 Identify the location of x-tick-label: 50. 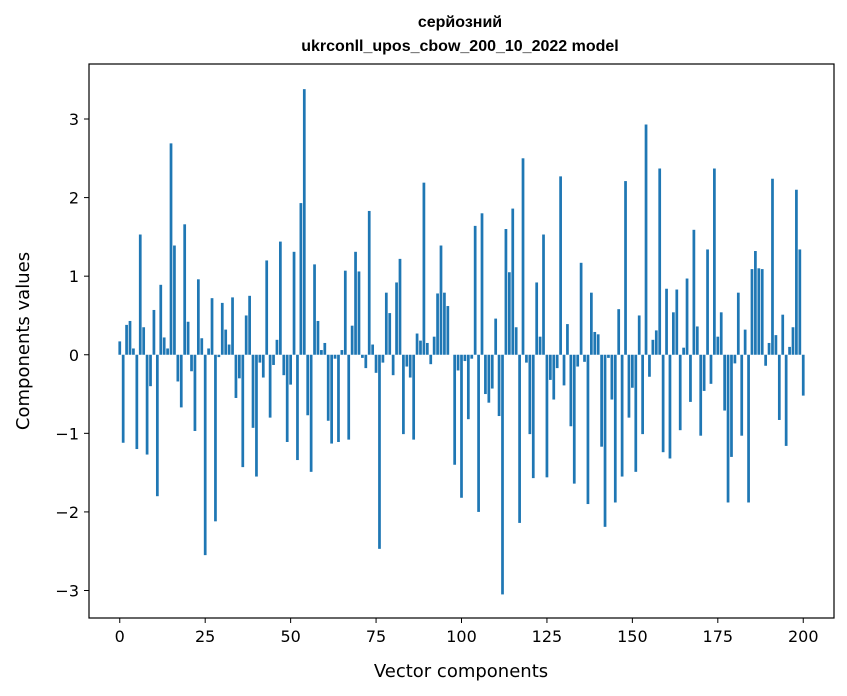
(290, 636).